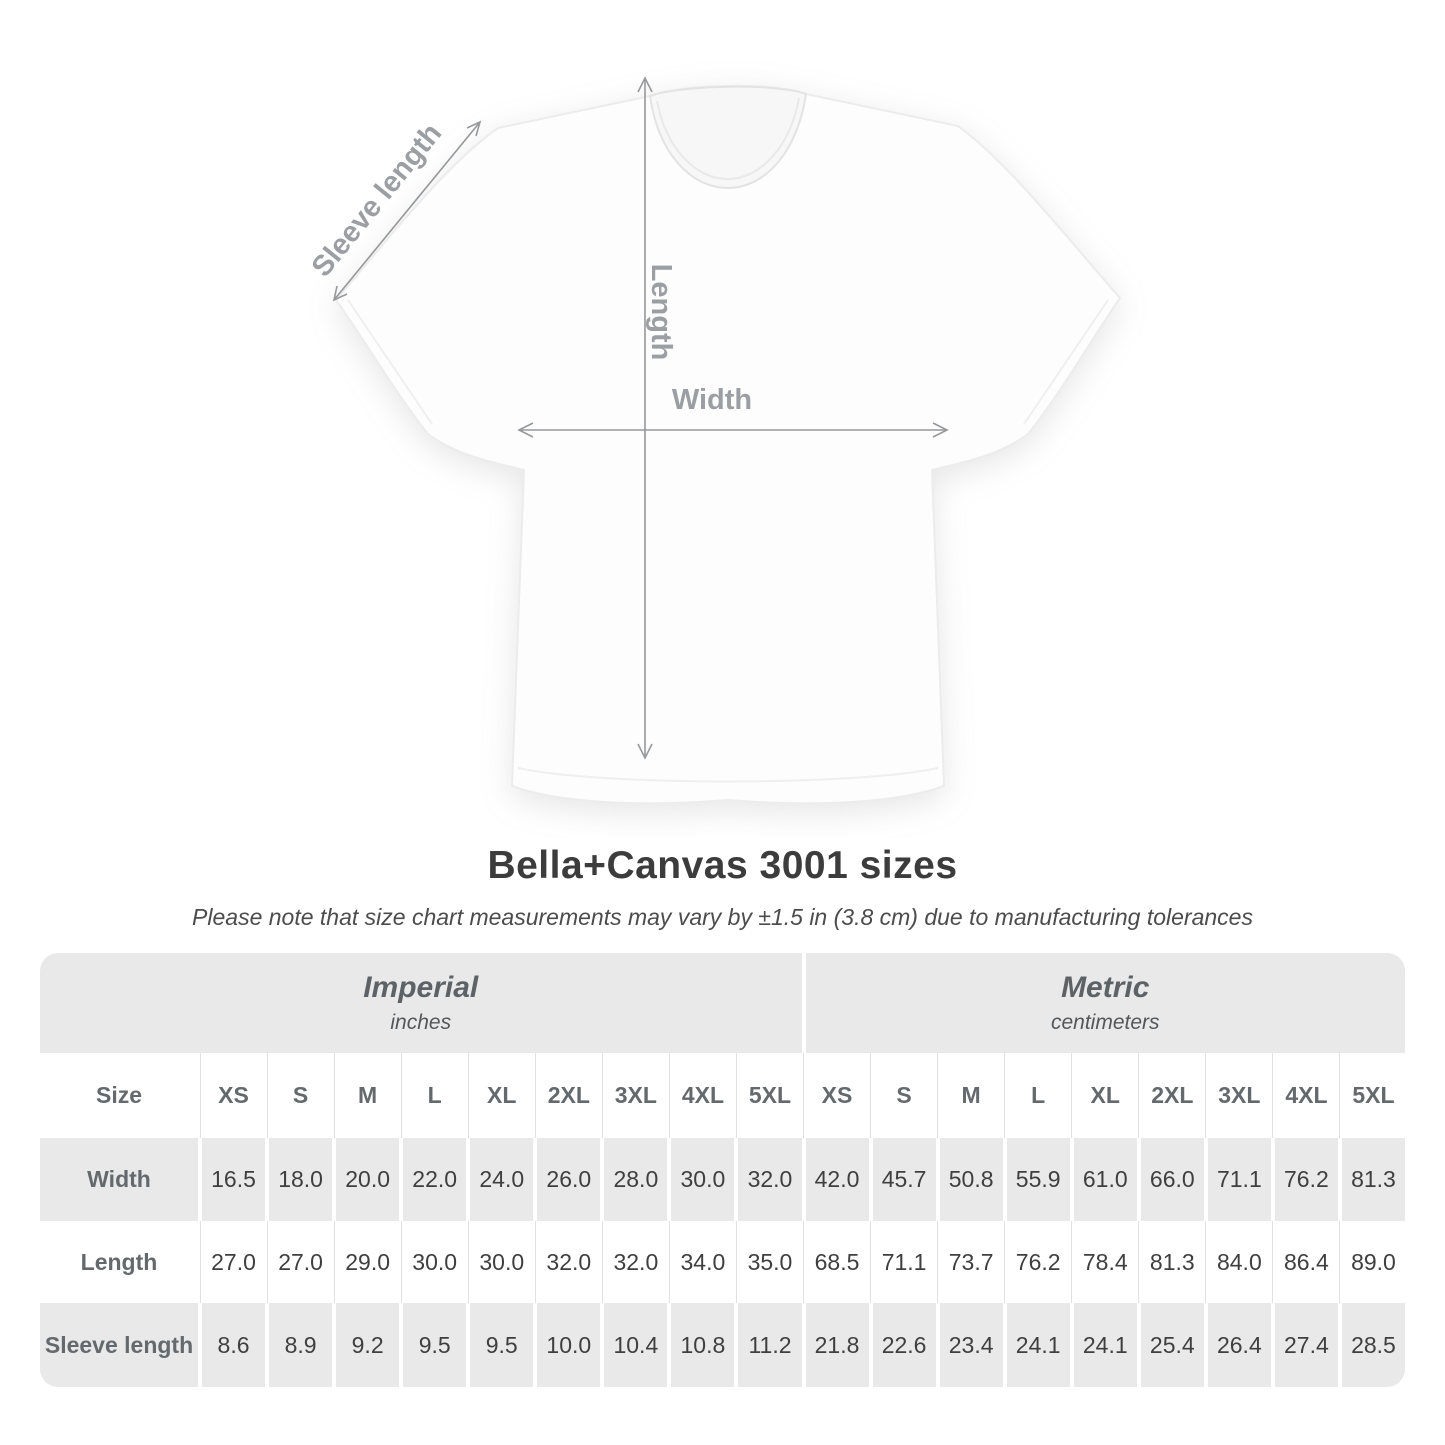 This screenshot has height=1445, width=1445. I want to click on cell-width-imperial-0: 16.5, so click(234, 1179).